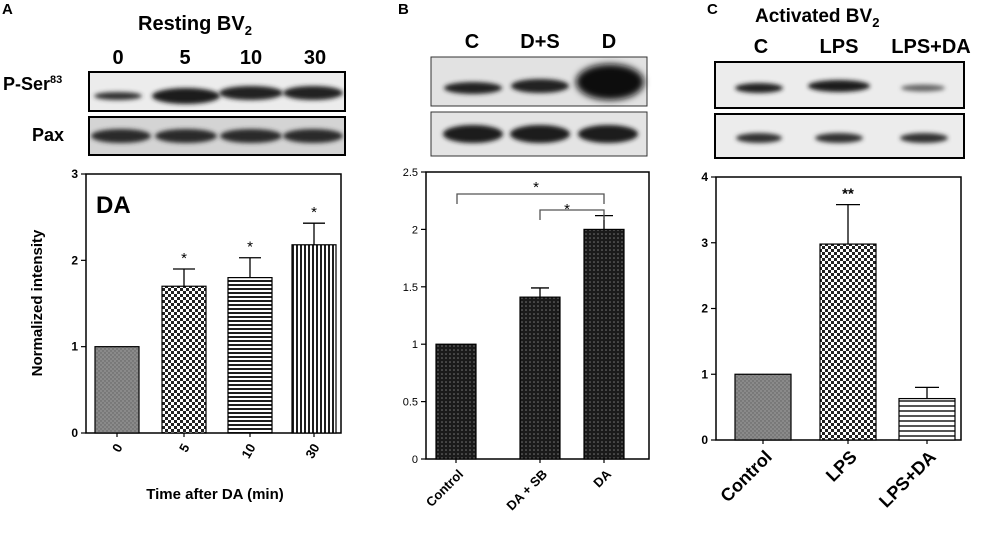 The image size is (1000, 537). I want to click on chart-a-xlabel: Time after DA (min), so click(215, 494).